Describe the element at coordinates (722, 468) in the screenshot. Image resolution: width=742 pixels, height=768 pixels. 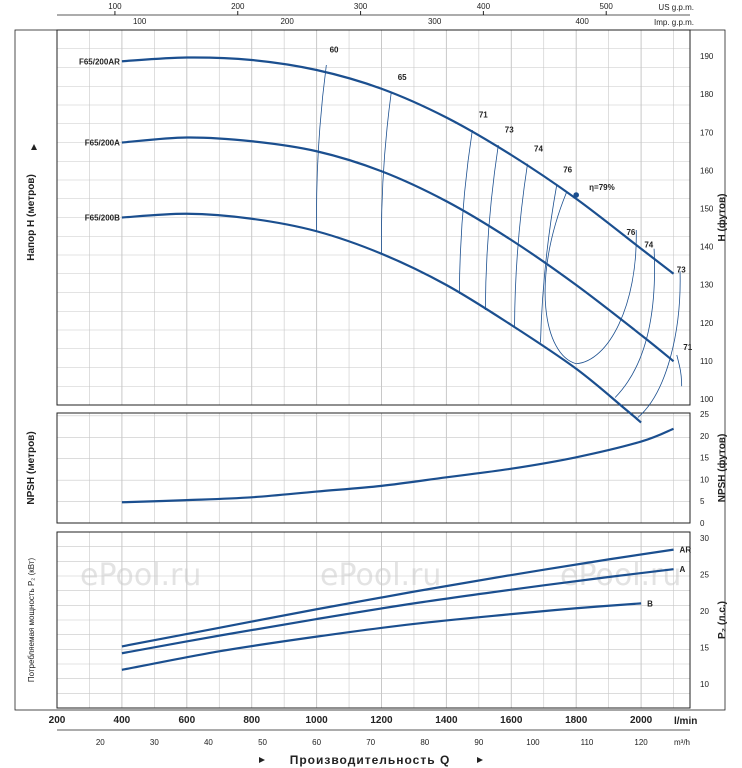
I see `npsh-right-axis-label: NPSH (футов)` at that location.